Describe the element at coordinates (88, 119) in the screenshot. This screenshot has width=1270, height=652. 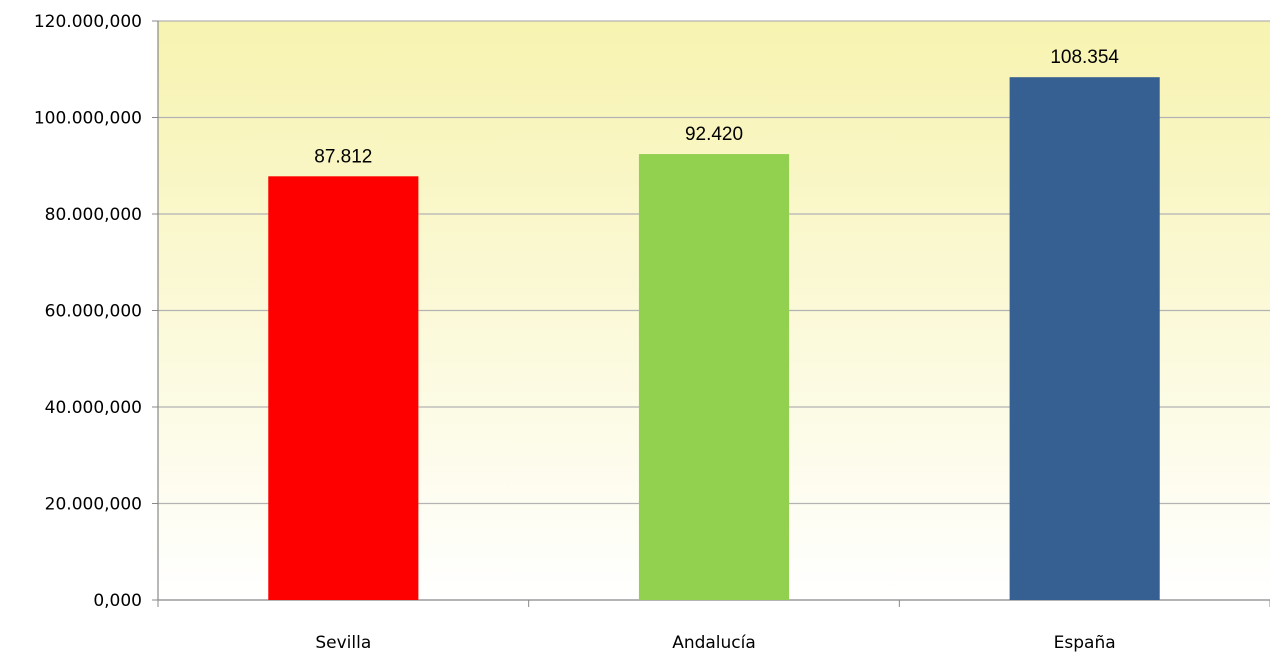
I see `y-tick-label: 100.000,000` at that location.